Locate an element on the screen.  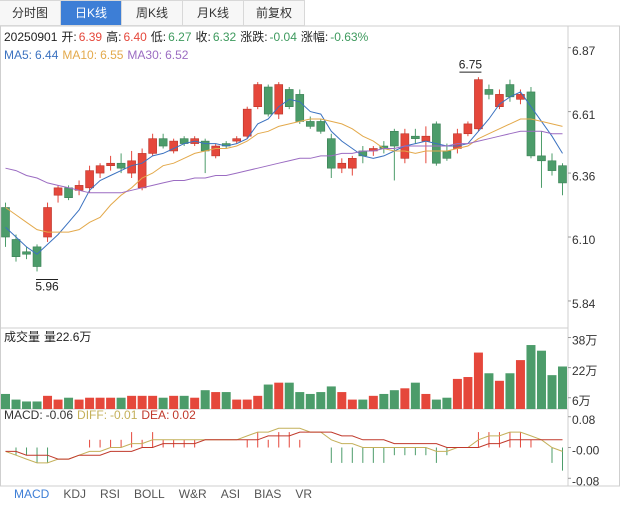
period-tab: 周K线 is located at coordinates (152, 13).